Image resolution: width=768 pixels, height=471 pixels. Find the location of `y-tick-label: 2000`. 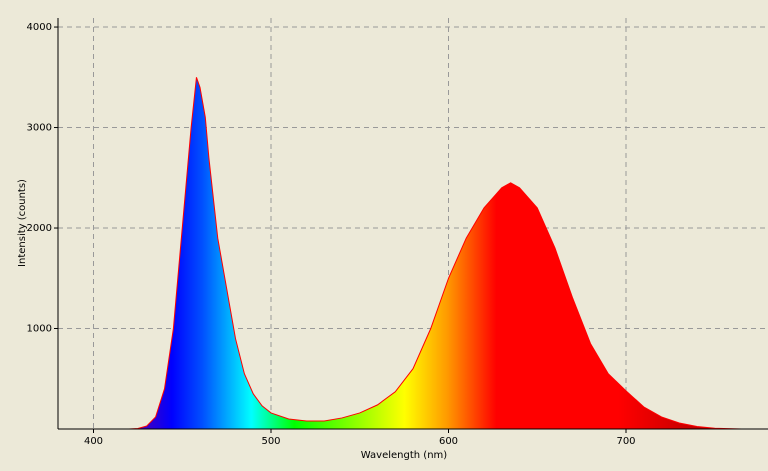

y-tick-label: 2000 is located at coordinates (39, 228).